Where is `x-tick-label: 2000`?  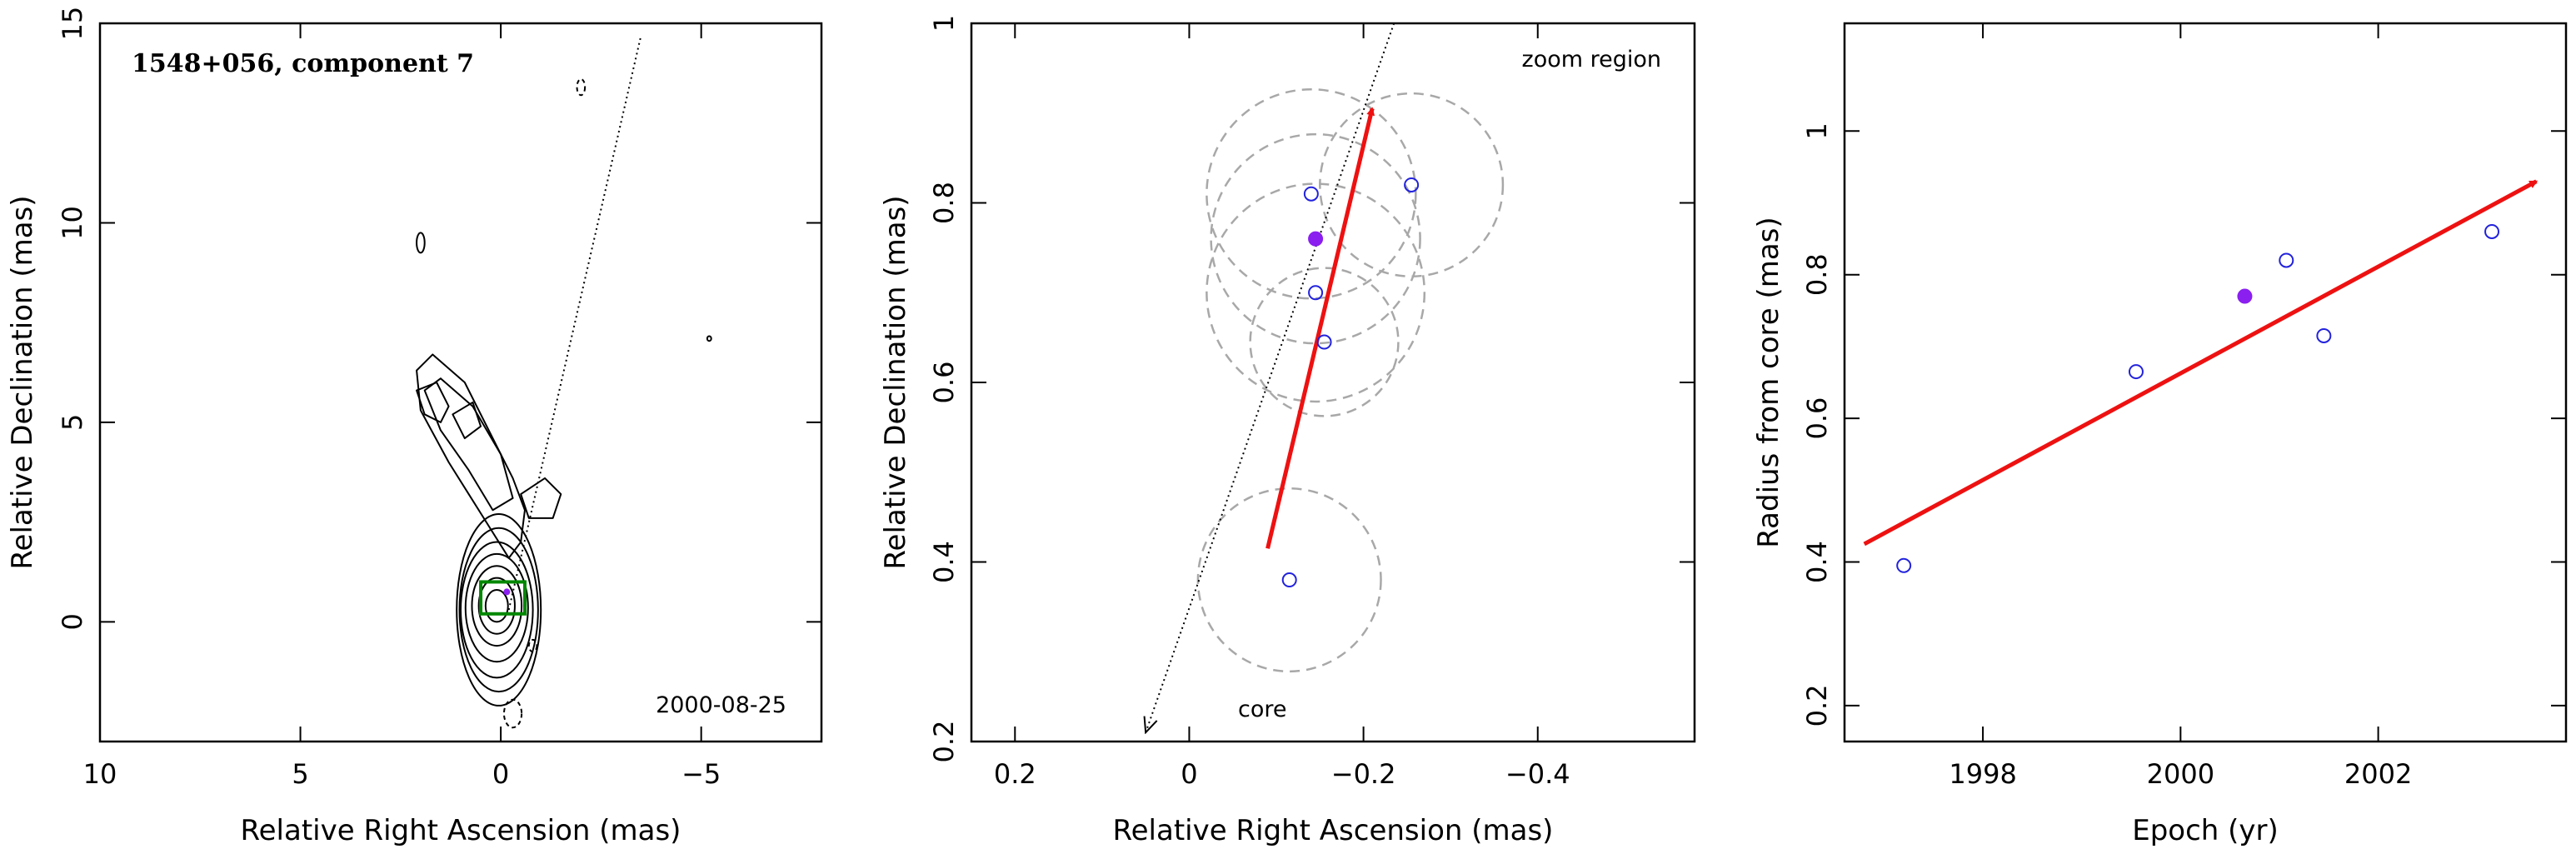
x-tick-label: 2000 is located at coordinates (2180, 774).